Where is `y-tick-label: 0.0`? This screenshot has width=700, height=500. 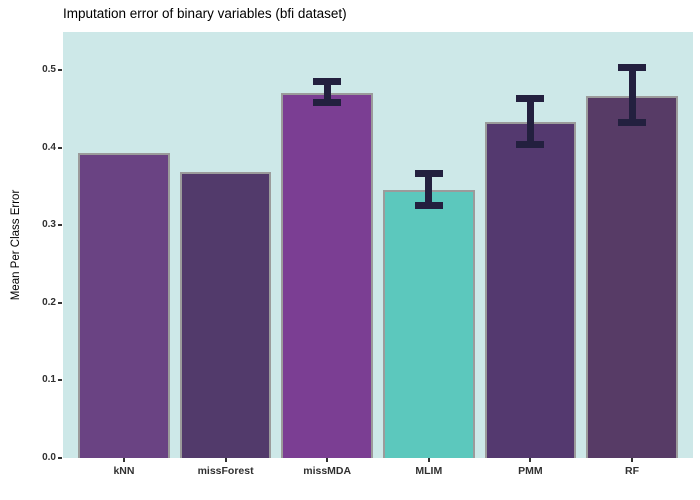
y-tick-label: 0.0 is located at coordinates (49, 457).